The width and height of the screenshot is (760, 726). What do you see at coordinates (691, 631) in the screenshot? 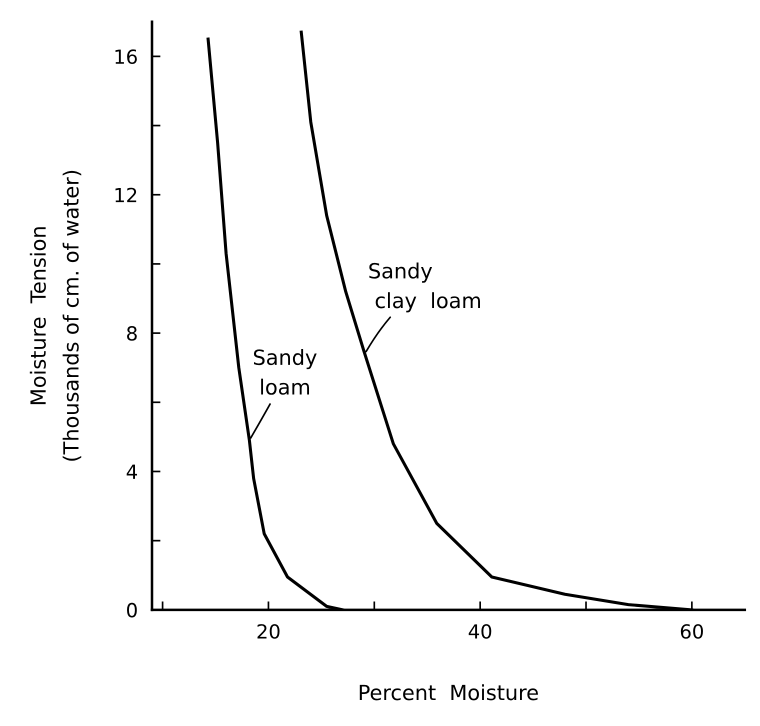
I see `x-tick-label: 60` at bounding box center [691, 631].